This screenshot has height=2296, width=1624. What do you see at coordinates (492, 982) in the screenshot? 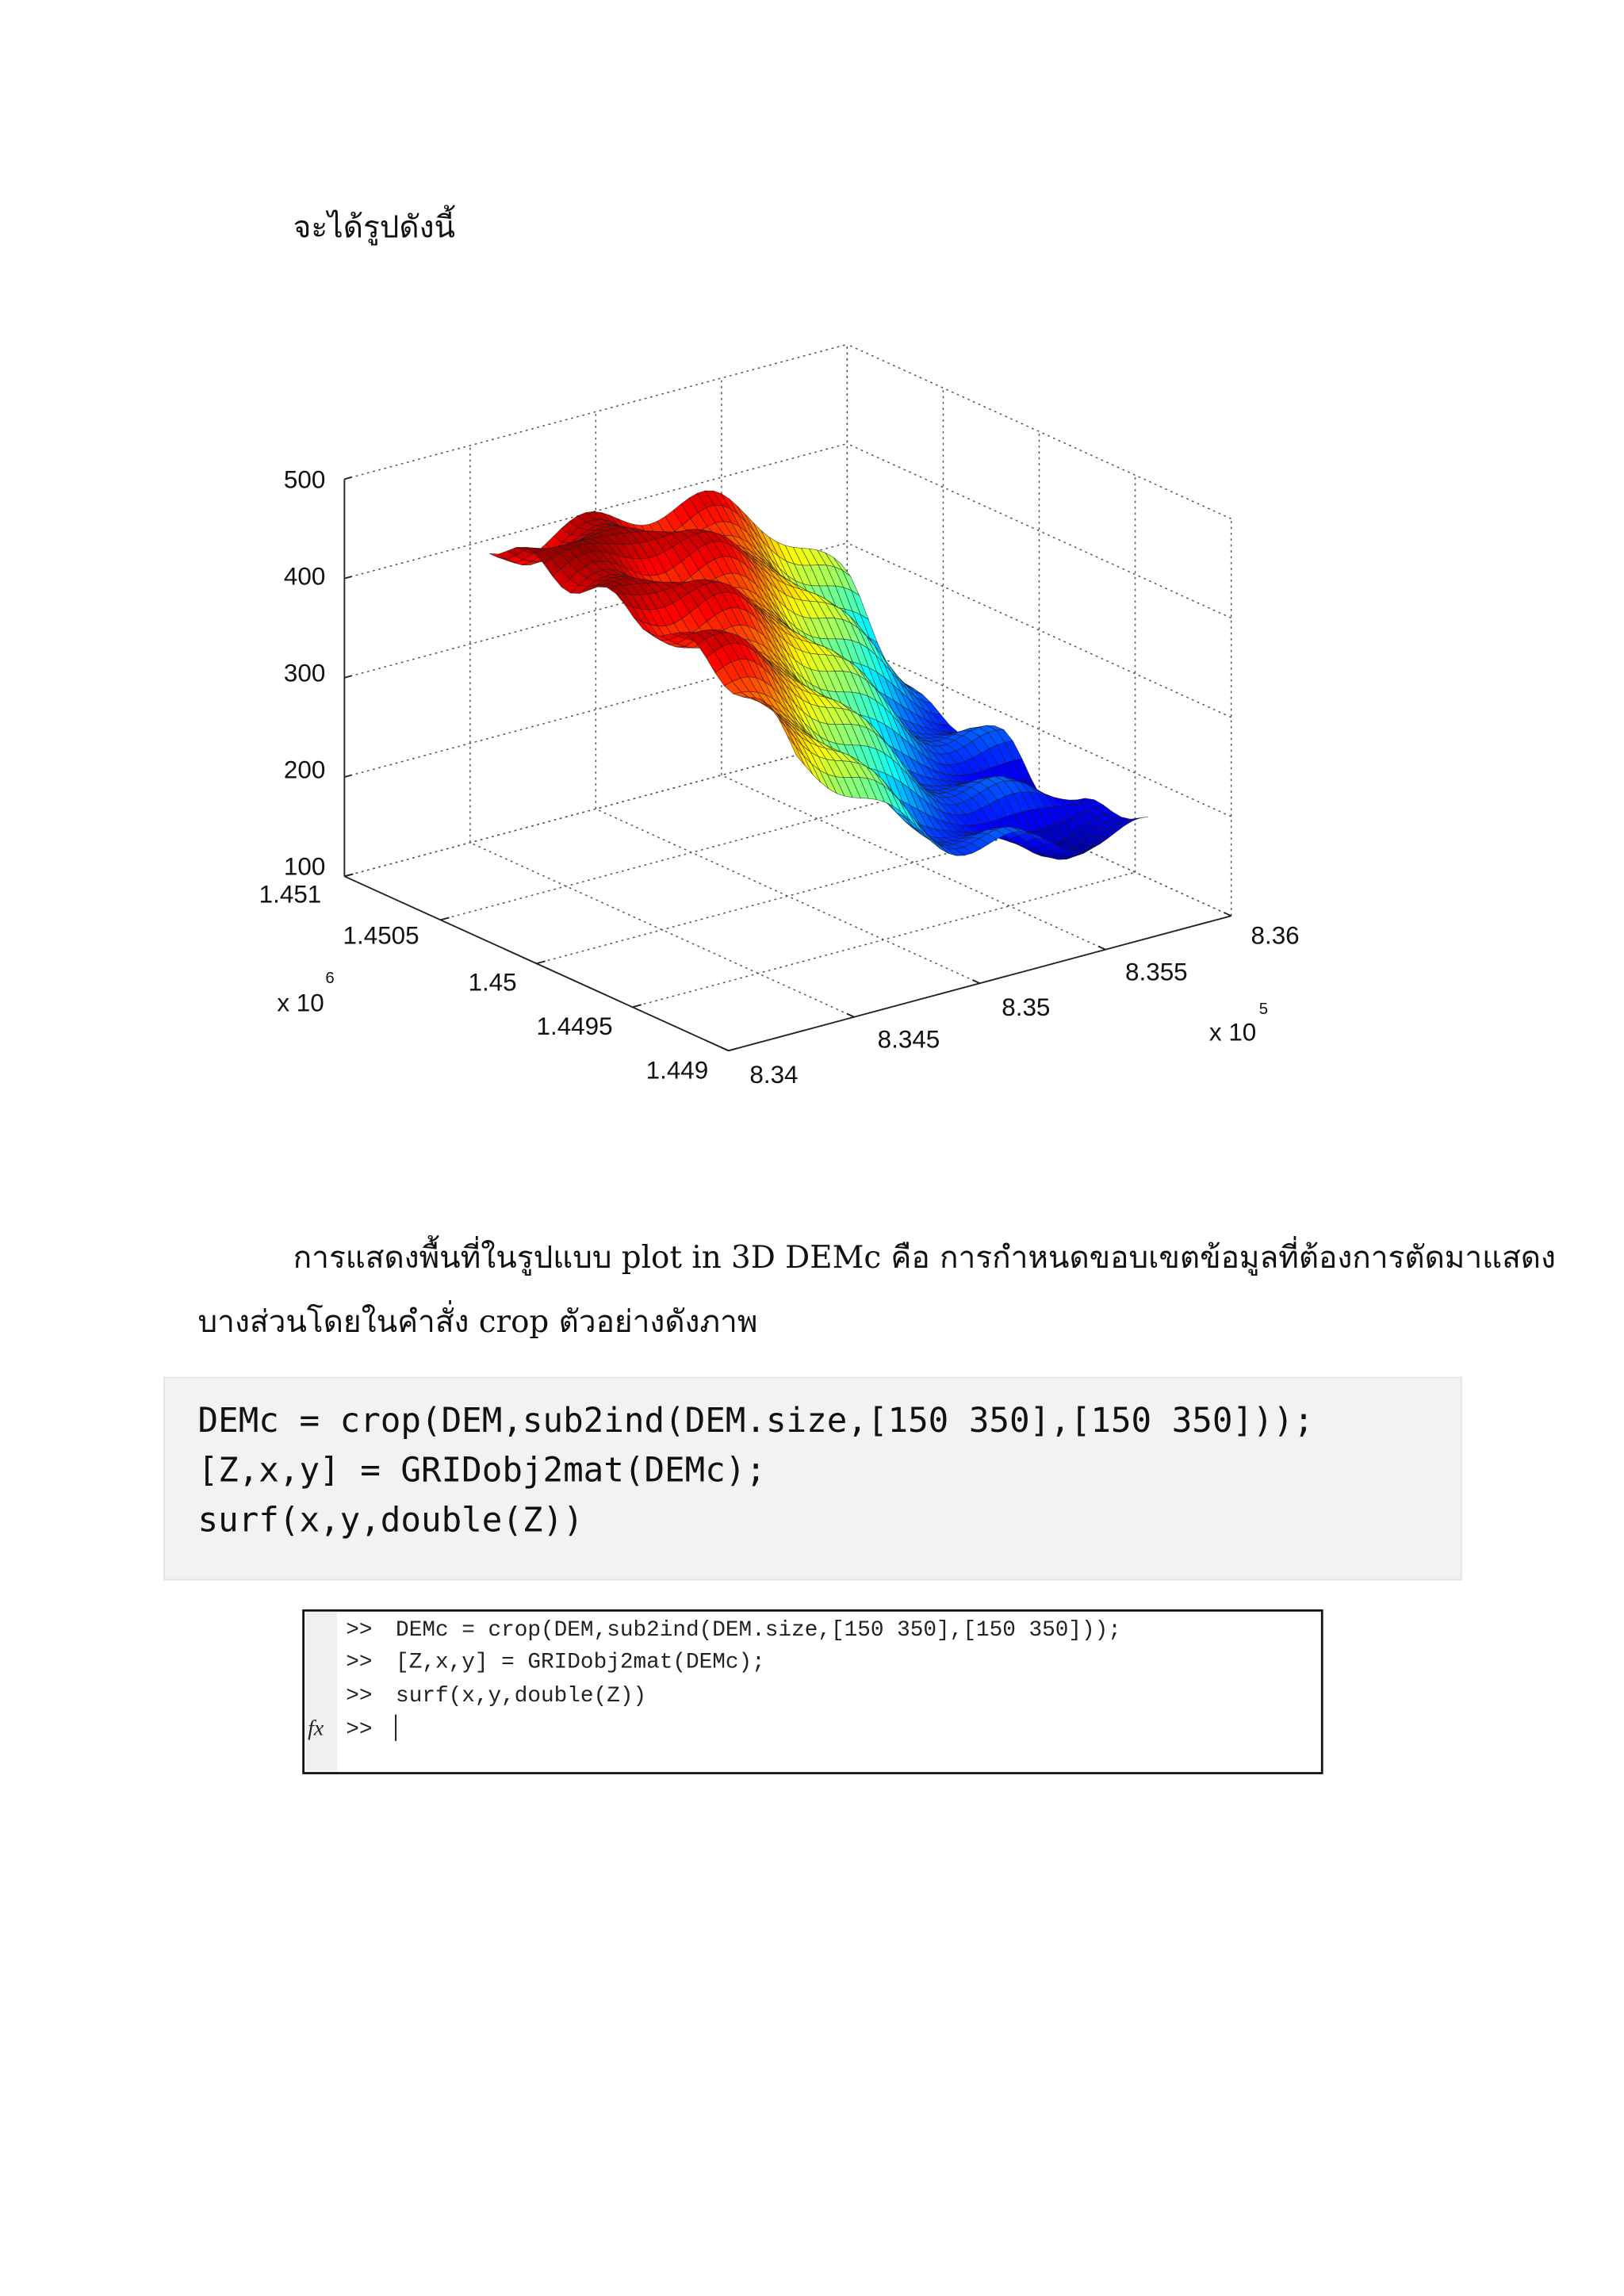
I see `y-tick-label: 1.45` at bounding box center [492, 982].